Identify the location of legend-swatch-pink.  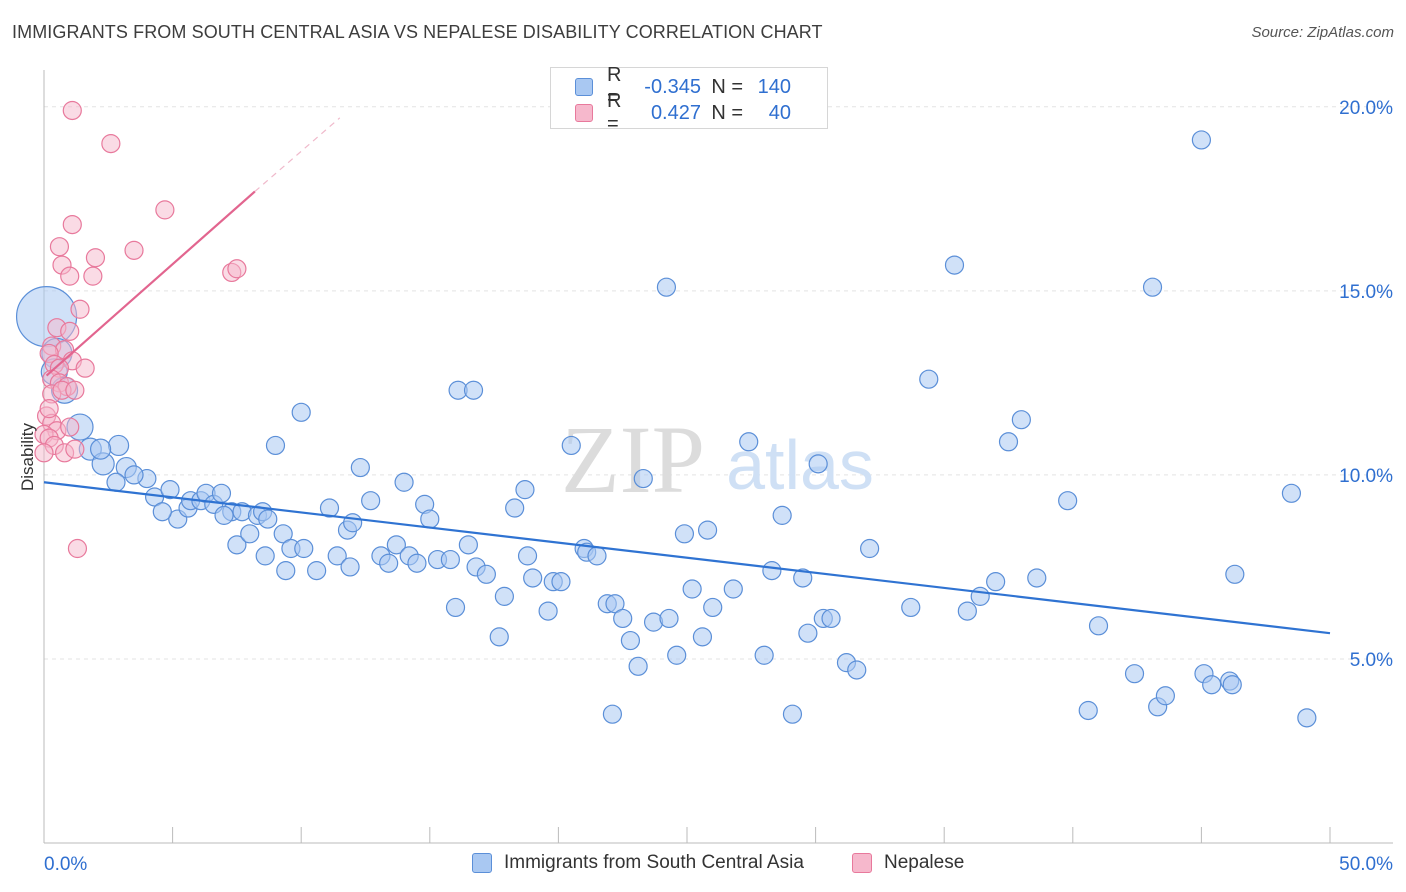
(862, 863).